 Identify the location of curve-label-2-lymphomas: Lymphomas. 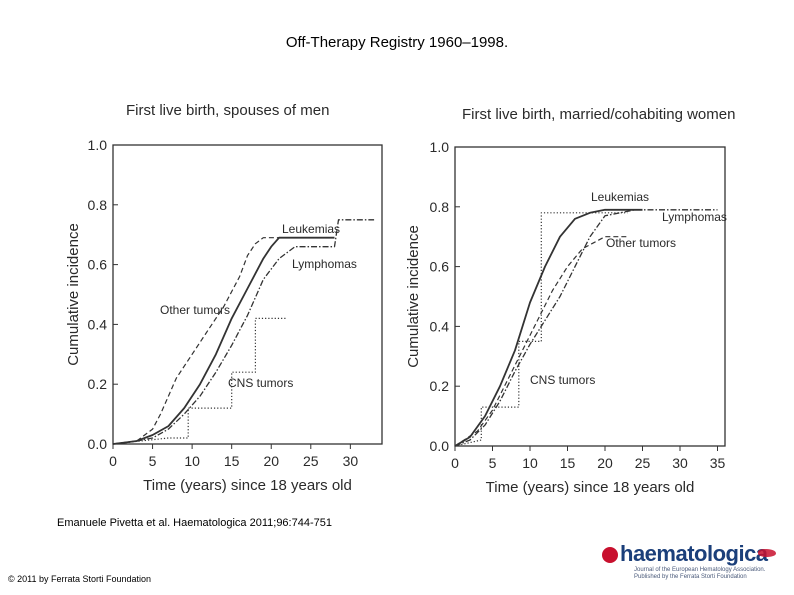
(694, 217).